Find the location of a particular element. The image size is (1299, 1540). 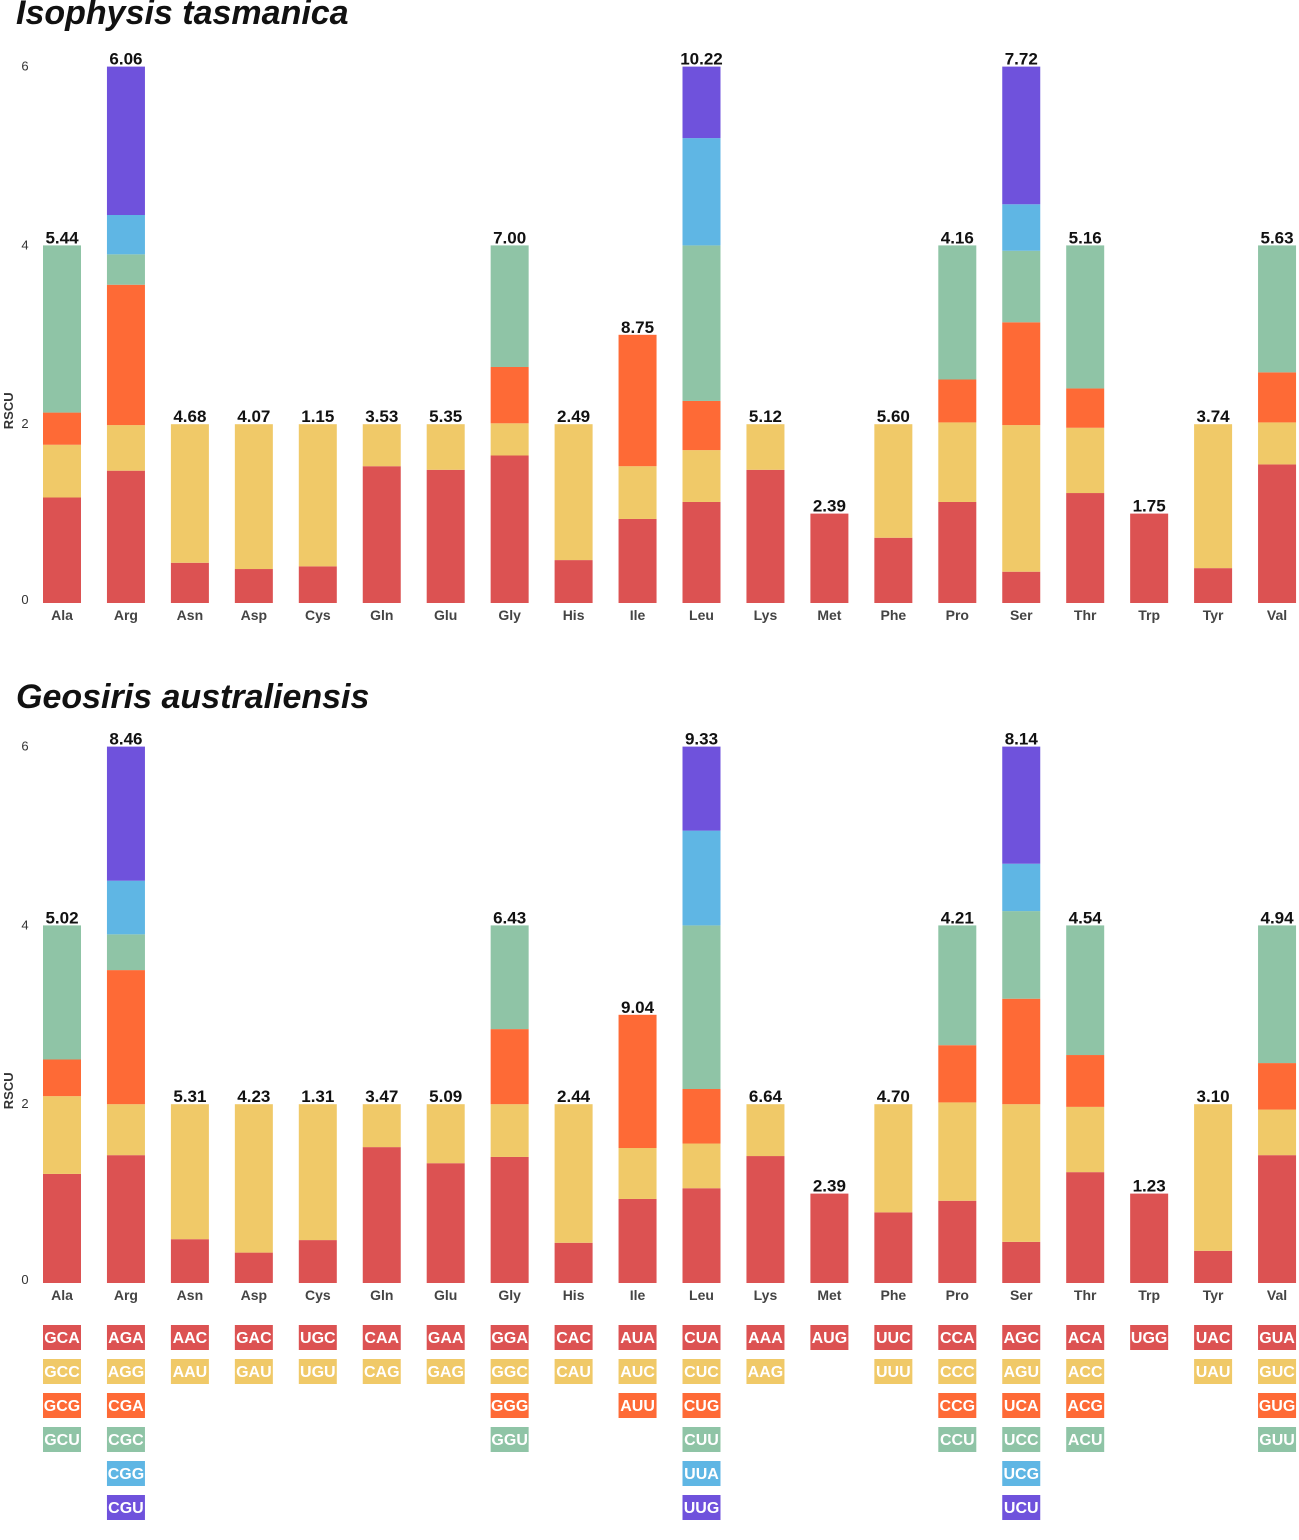

bar-segment-arg-agg is located at coordinates (125, 448).